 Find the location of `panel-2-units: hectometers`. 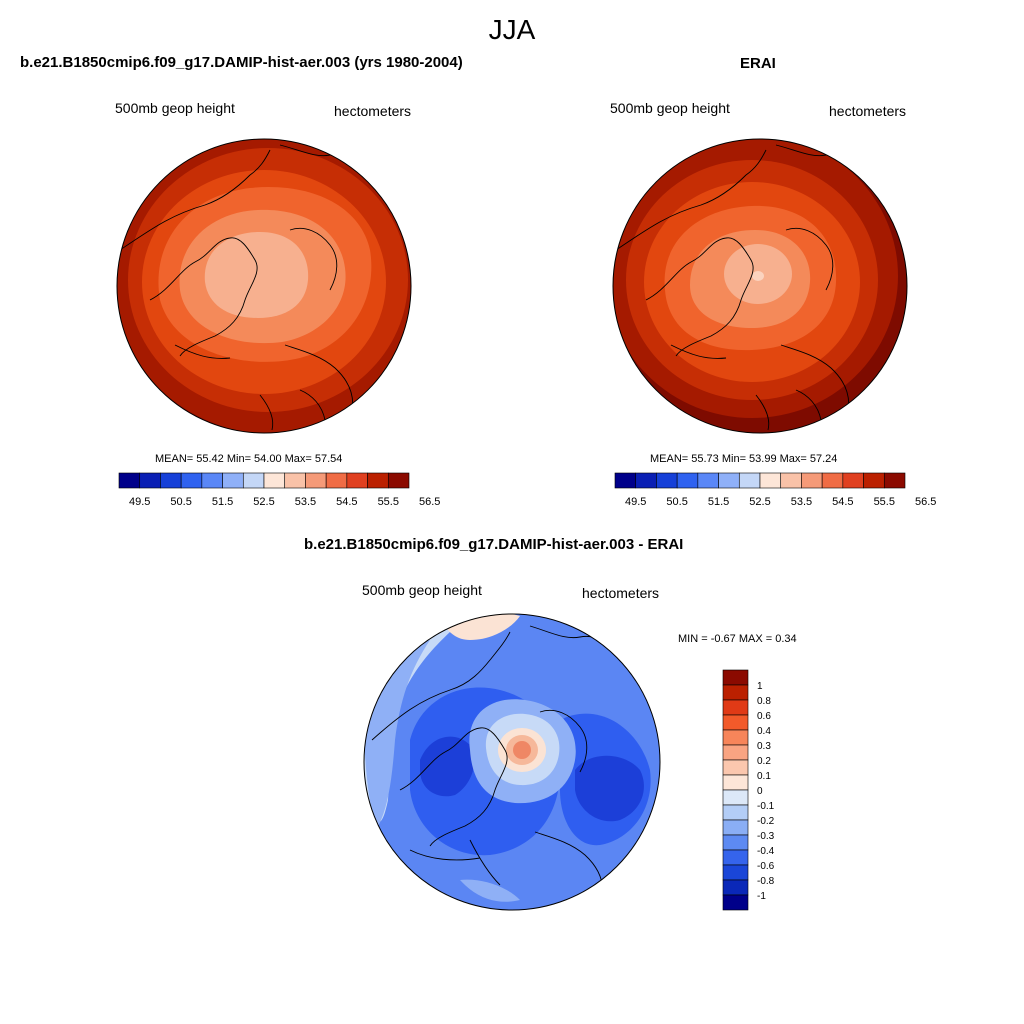

panel-2-units: hectometers is located at coordinates (868, 111).